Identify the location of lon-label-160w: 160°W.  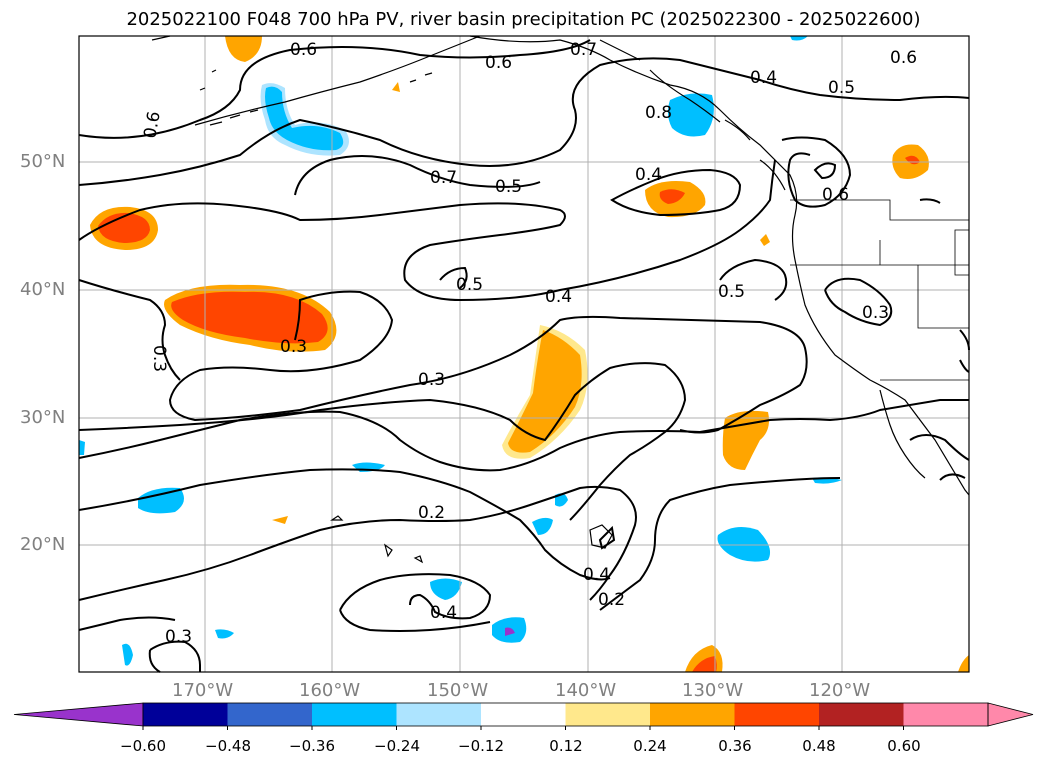
(330, 690).